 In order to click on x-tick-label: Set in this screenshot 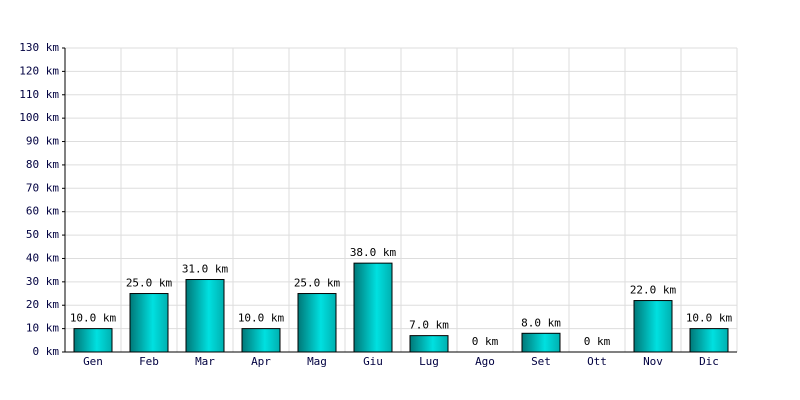, I will do `click(541, 361)`.